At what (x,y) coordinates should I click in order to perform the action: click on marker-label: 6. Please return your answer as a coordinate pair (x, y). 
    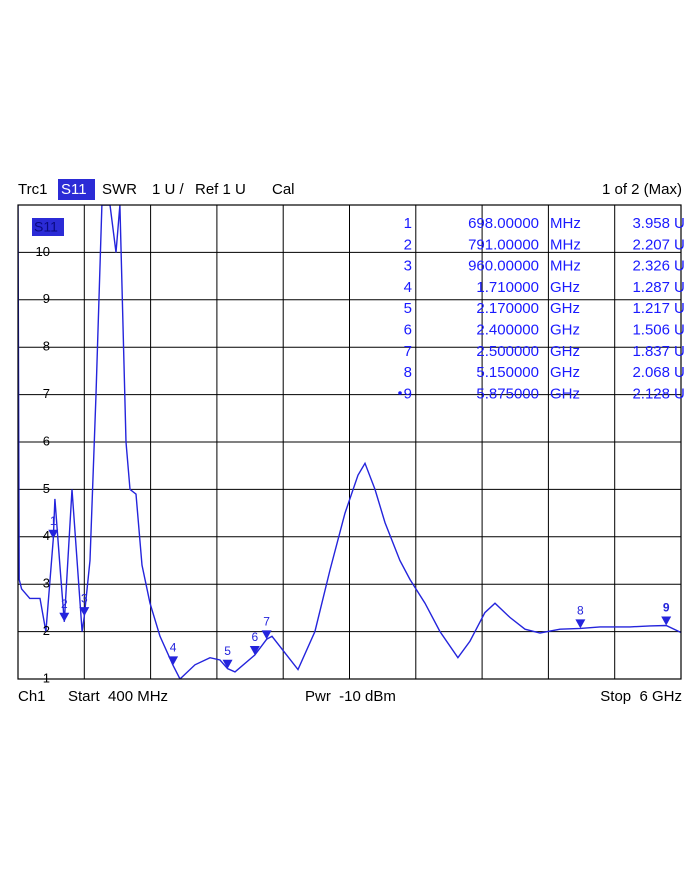
    Looking at the image, I should click on (254, 637).